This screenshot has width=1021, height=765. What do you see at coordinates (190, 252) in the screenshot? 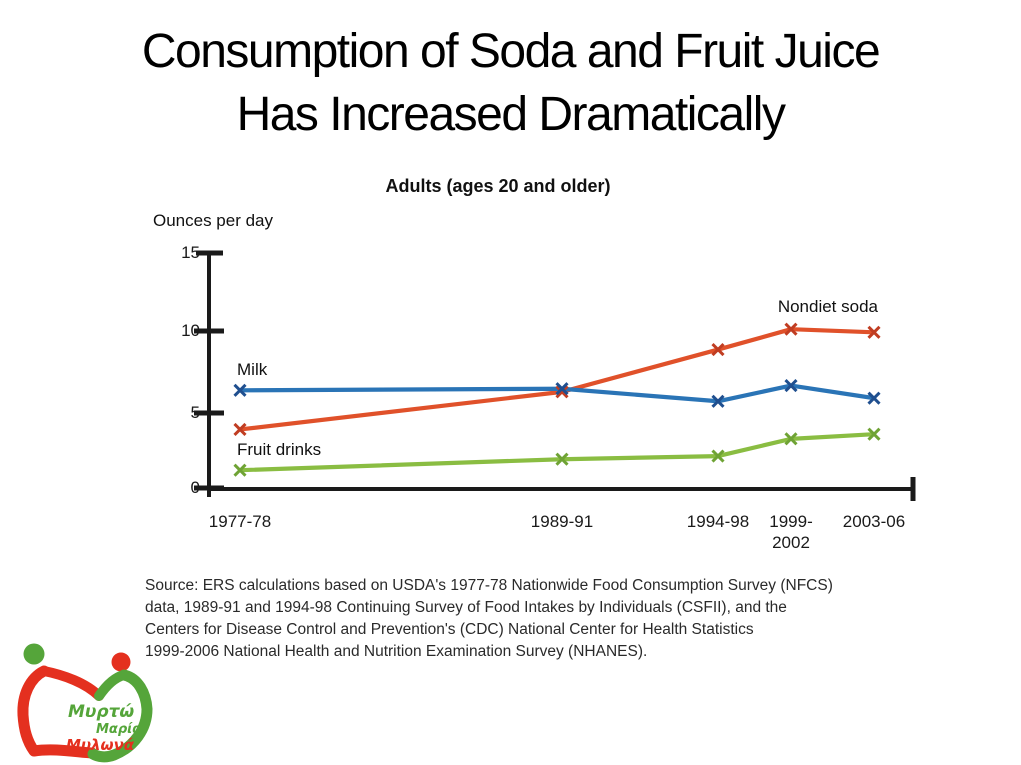
I see `y-tick-15: 15` at bounding box center [190, 252].